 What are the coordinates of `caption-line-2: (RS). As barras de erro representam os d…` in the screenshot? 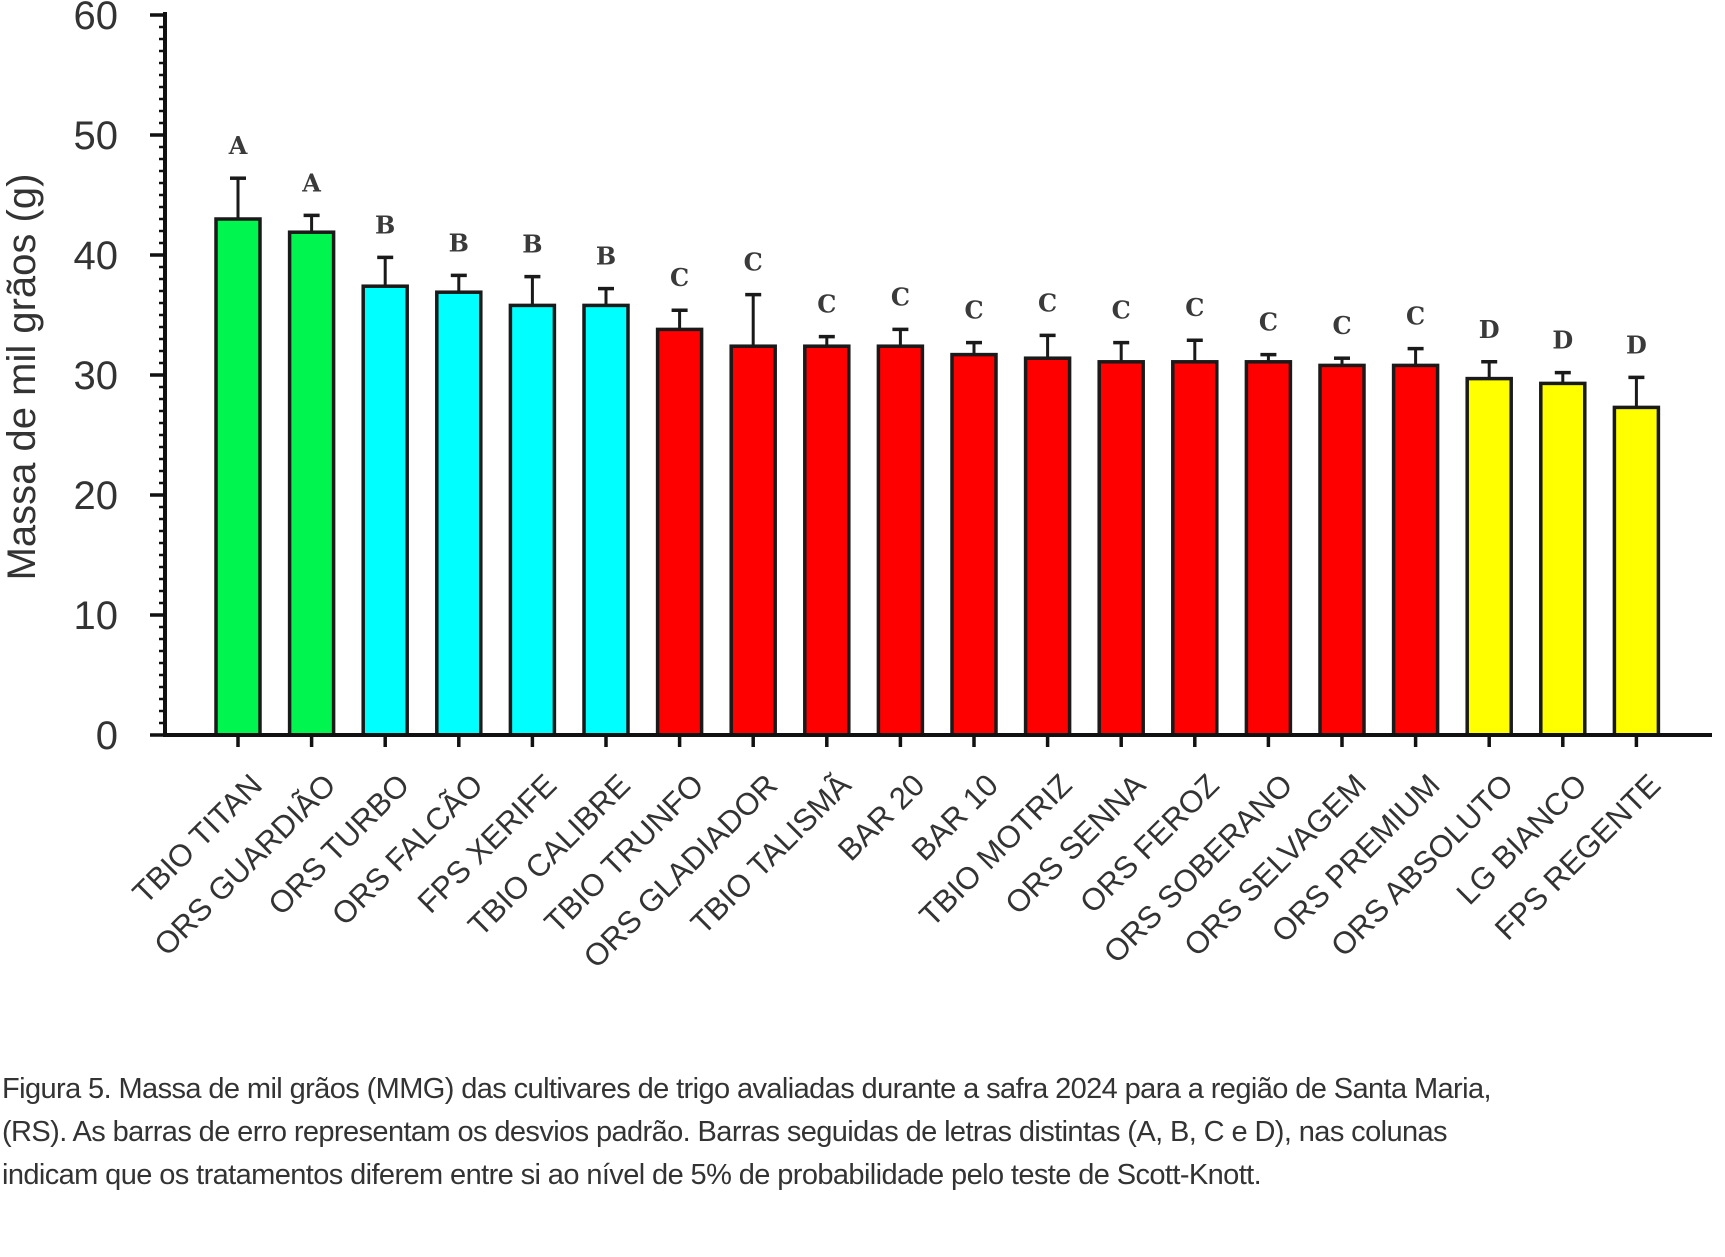 It's located at (725, 1132).